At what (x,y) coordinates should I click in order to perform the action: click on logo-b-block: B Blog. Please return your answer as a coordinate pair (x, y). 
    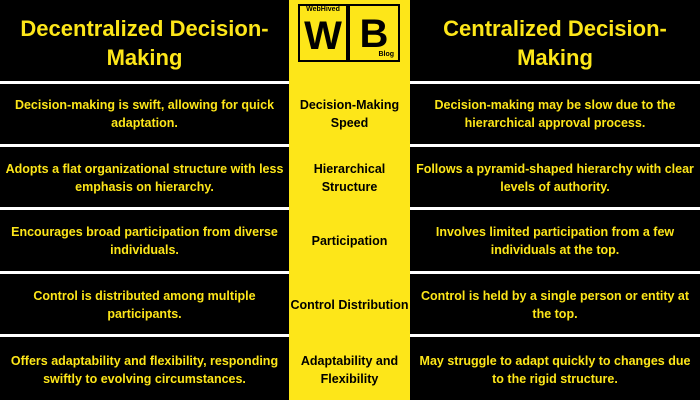
    Looking at the image, I should click on (374, 33).